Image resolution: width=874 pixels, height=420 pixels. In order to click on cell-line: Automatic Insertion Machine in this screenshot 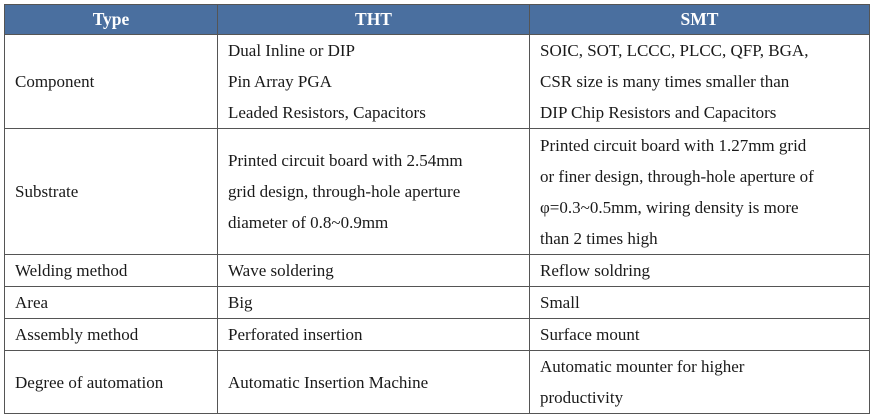, I will do `click(328, 382)`.